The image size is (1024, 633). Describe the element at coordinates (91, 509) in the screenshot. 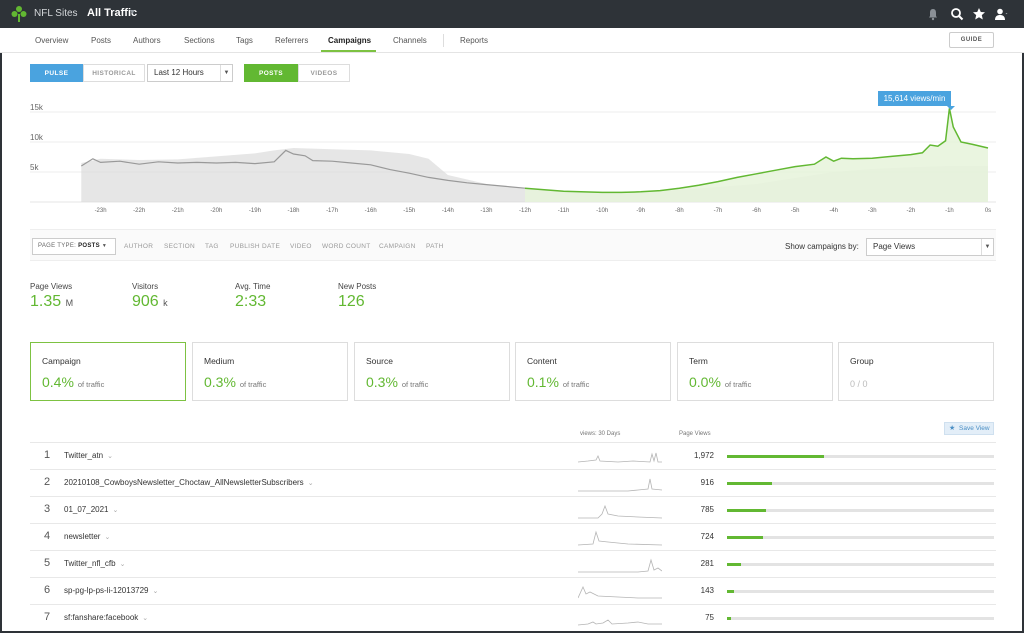

I see `row-campaign-name: 01_07_2021 ⌄` at that location.